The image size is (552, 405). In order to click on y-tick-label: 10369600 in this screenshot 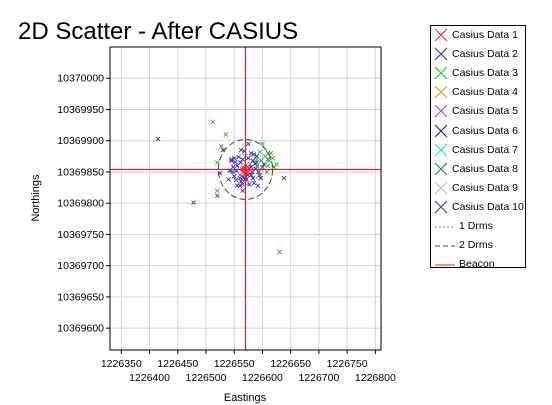, I will do `click(80, 329)`.